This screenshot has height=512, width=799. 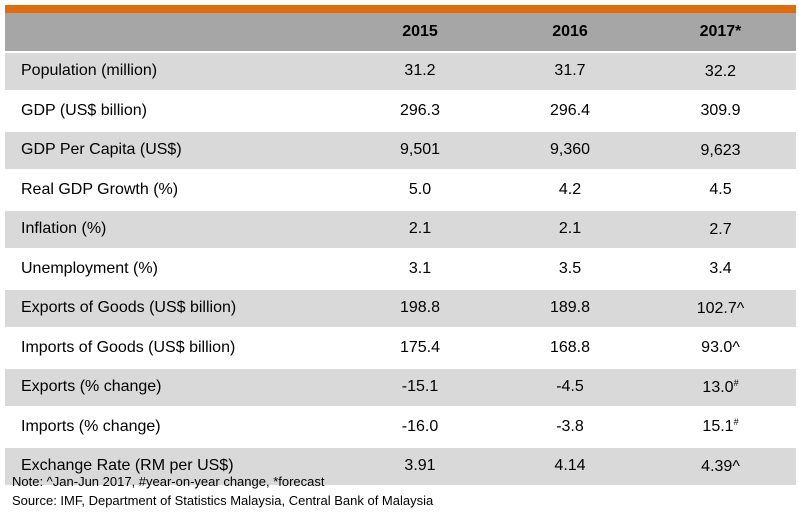 I want to click on cell-2017: 102.7^, so click(x=720, y=308).